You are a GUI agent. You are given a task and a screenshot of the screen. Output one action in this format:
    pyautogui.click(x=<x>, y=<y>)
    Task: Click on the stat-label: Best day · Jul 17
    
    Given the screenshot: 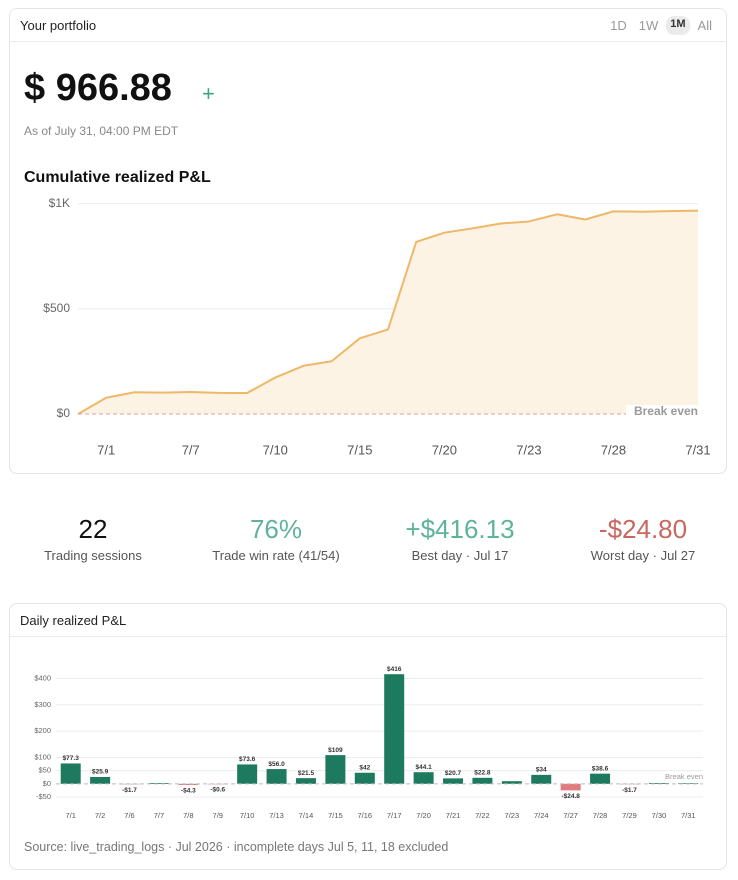 What is the action you would take?
    pyautogui.click(x=460, y=555)
    